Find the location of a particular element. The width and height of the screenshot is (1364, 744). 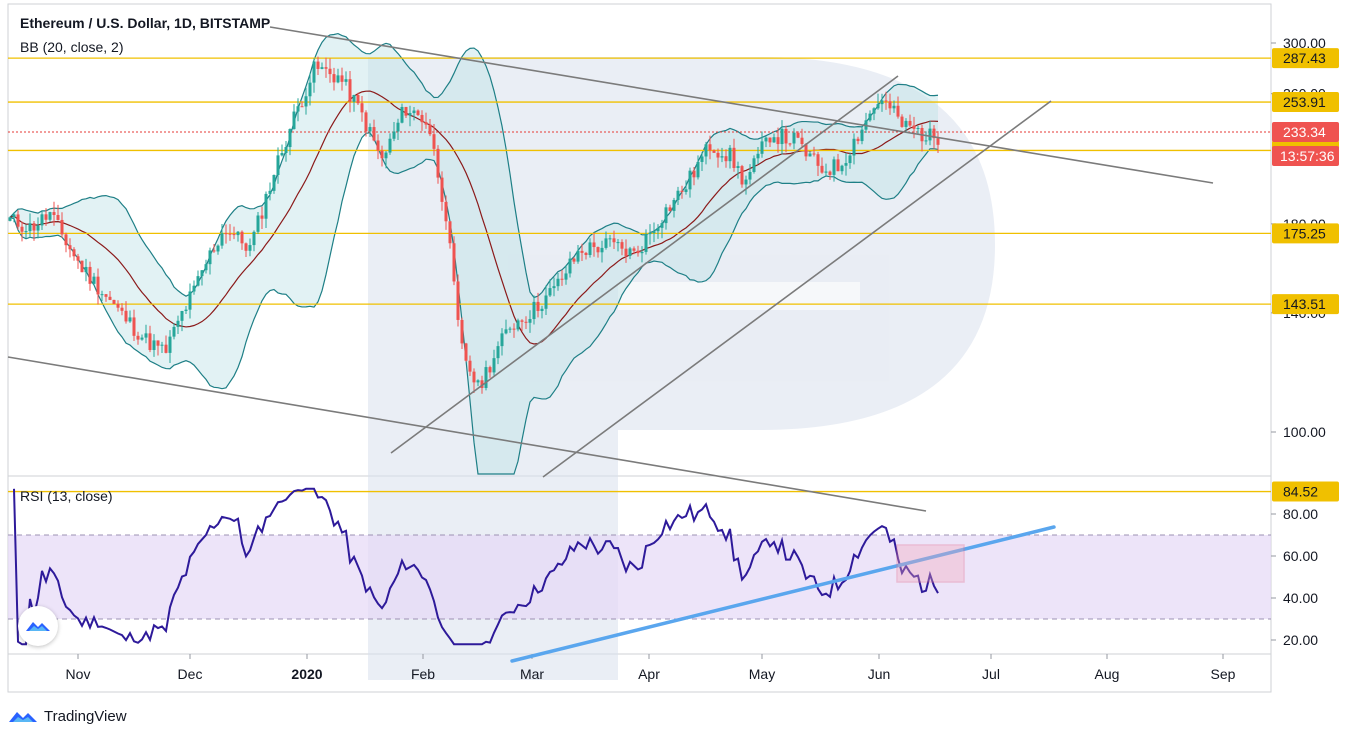

rsi-line is located at coordinates (476, 566).